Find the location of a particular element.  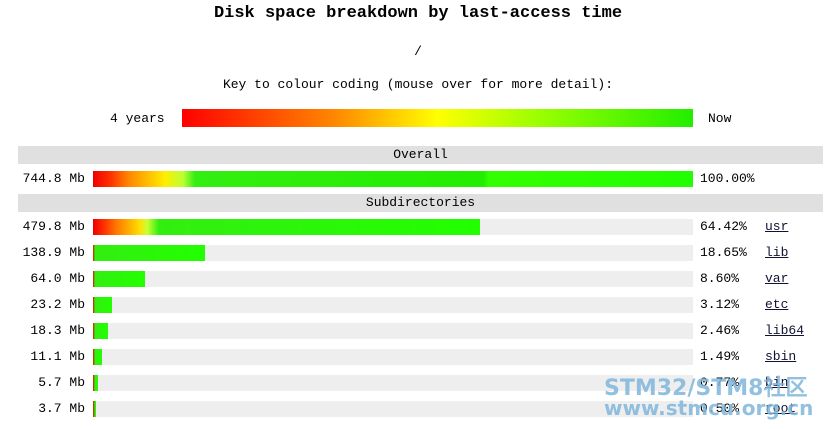

share-label: 0.50% is located at coordinates (720, 408).